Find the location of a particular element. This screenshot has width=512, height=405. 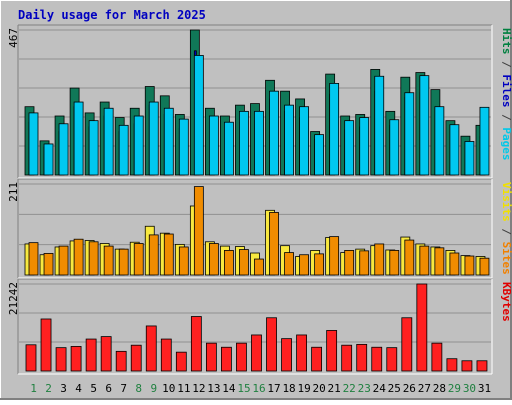

day-label: 17 is located at coordinates (273, 388).